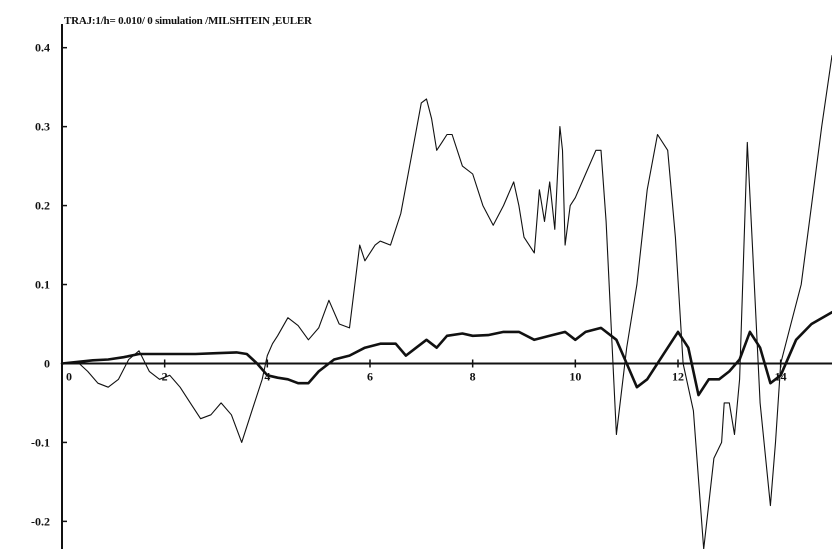 Image resolution: width=832 pixels, height=549 pixels. What do you see at coordinates (42, 285) in the screenshot?
I see `y-tick-label: 0.1` at bounding box center [42, 285].